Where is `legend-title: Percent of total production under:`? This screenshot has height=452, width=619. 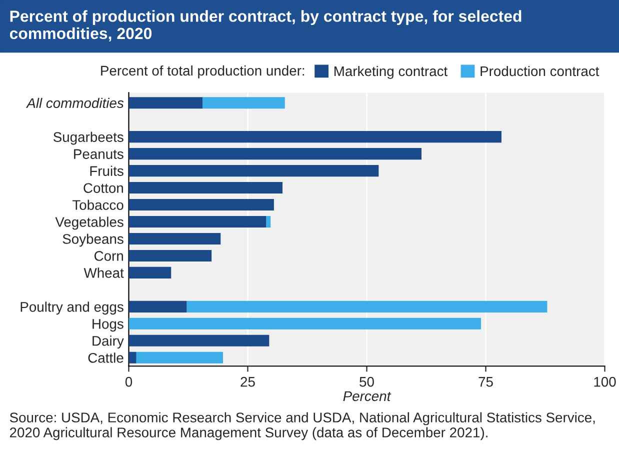 legend-title: Percent of total production under: is located at coordinates (202, 71).